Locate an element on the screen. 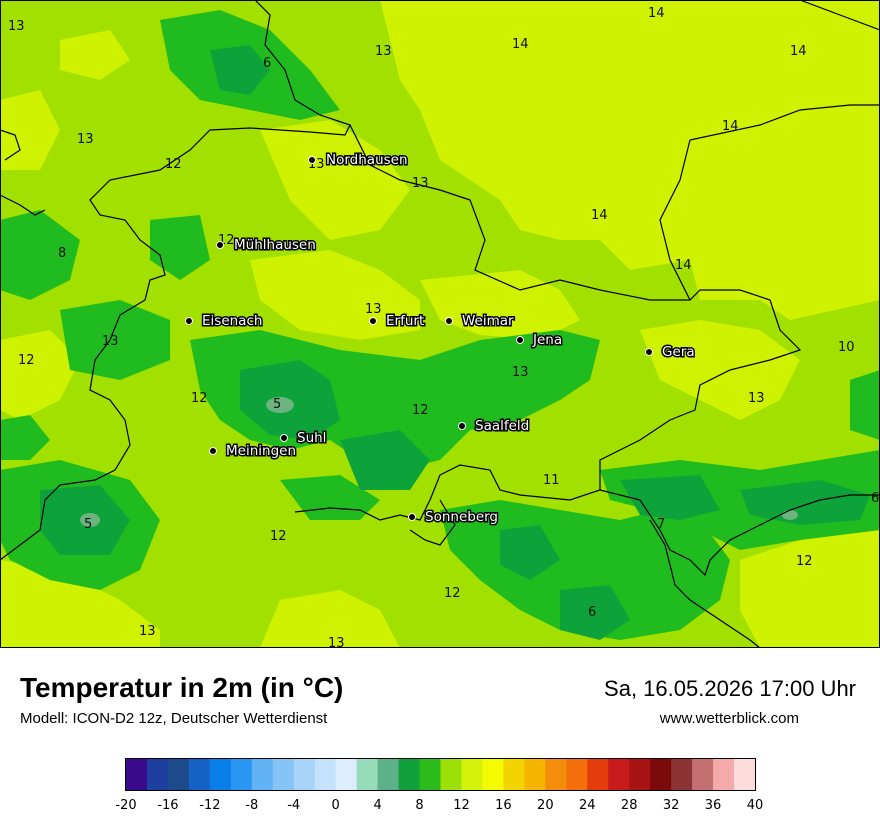 The height and width of the screenshot is (830, 880). forecast-datetime: Sa, 16.05.2026 17:00 Uhr is located at coordinates (730, 688).